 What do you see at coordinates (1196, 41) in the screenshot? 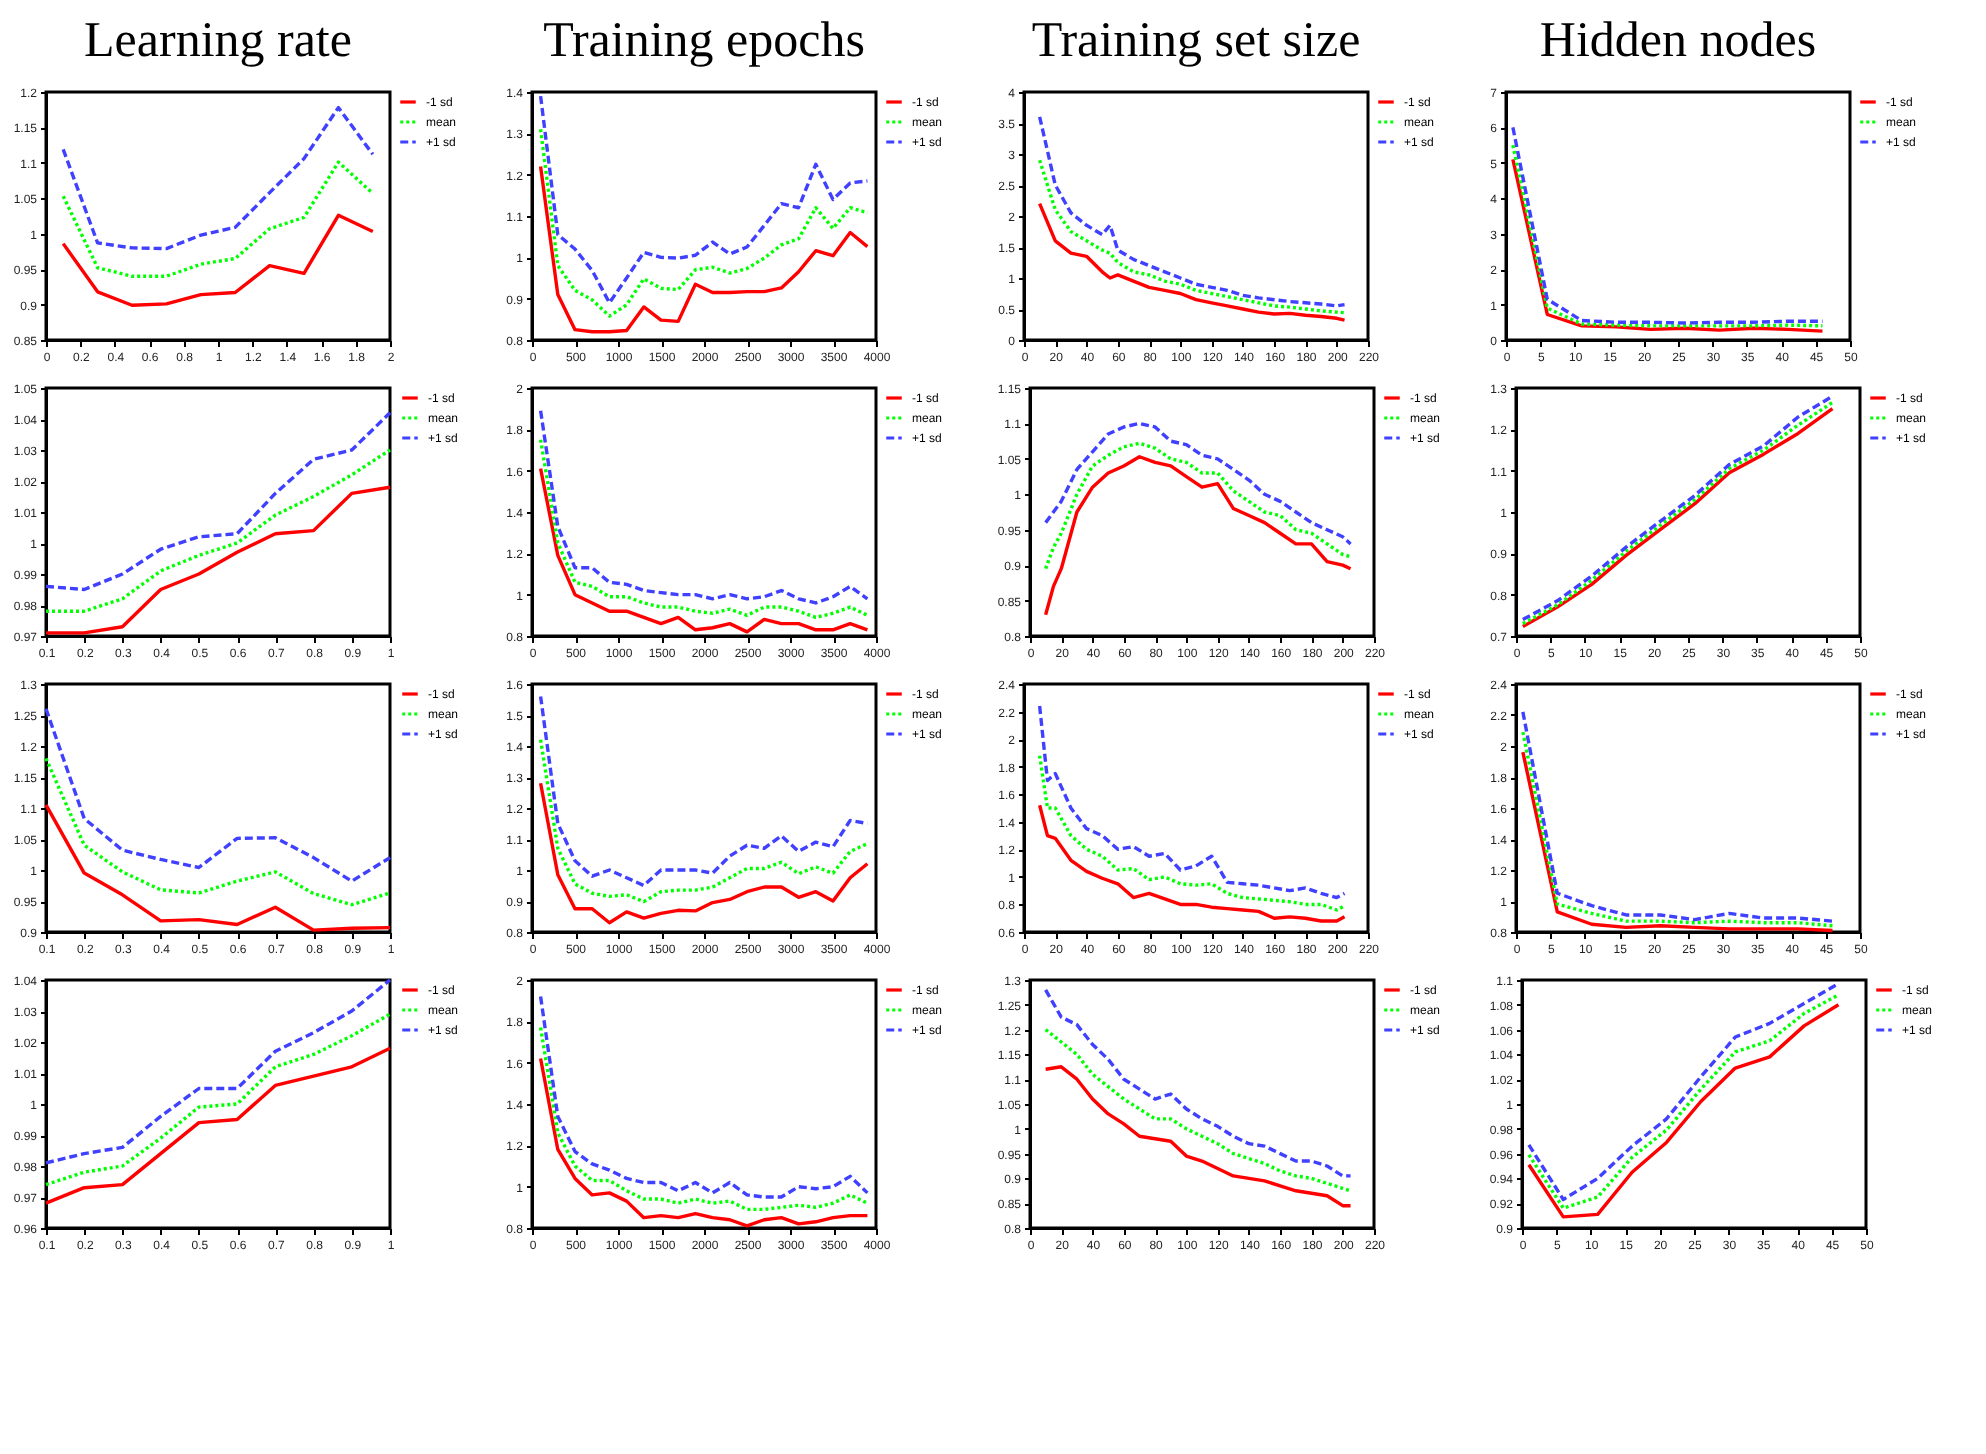
I see `chart-title: Training set size` at bounding box center [1196, 41].